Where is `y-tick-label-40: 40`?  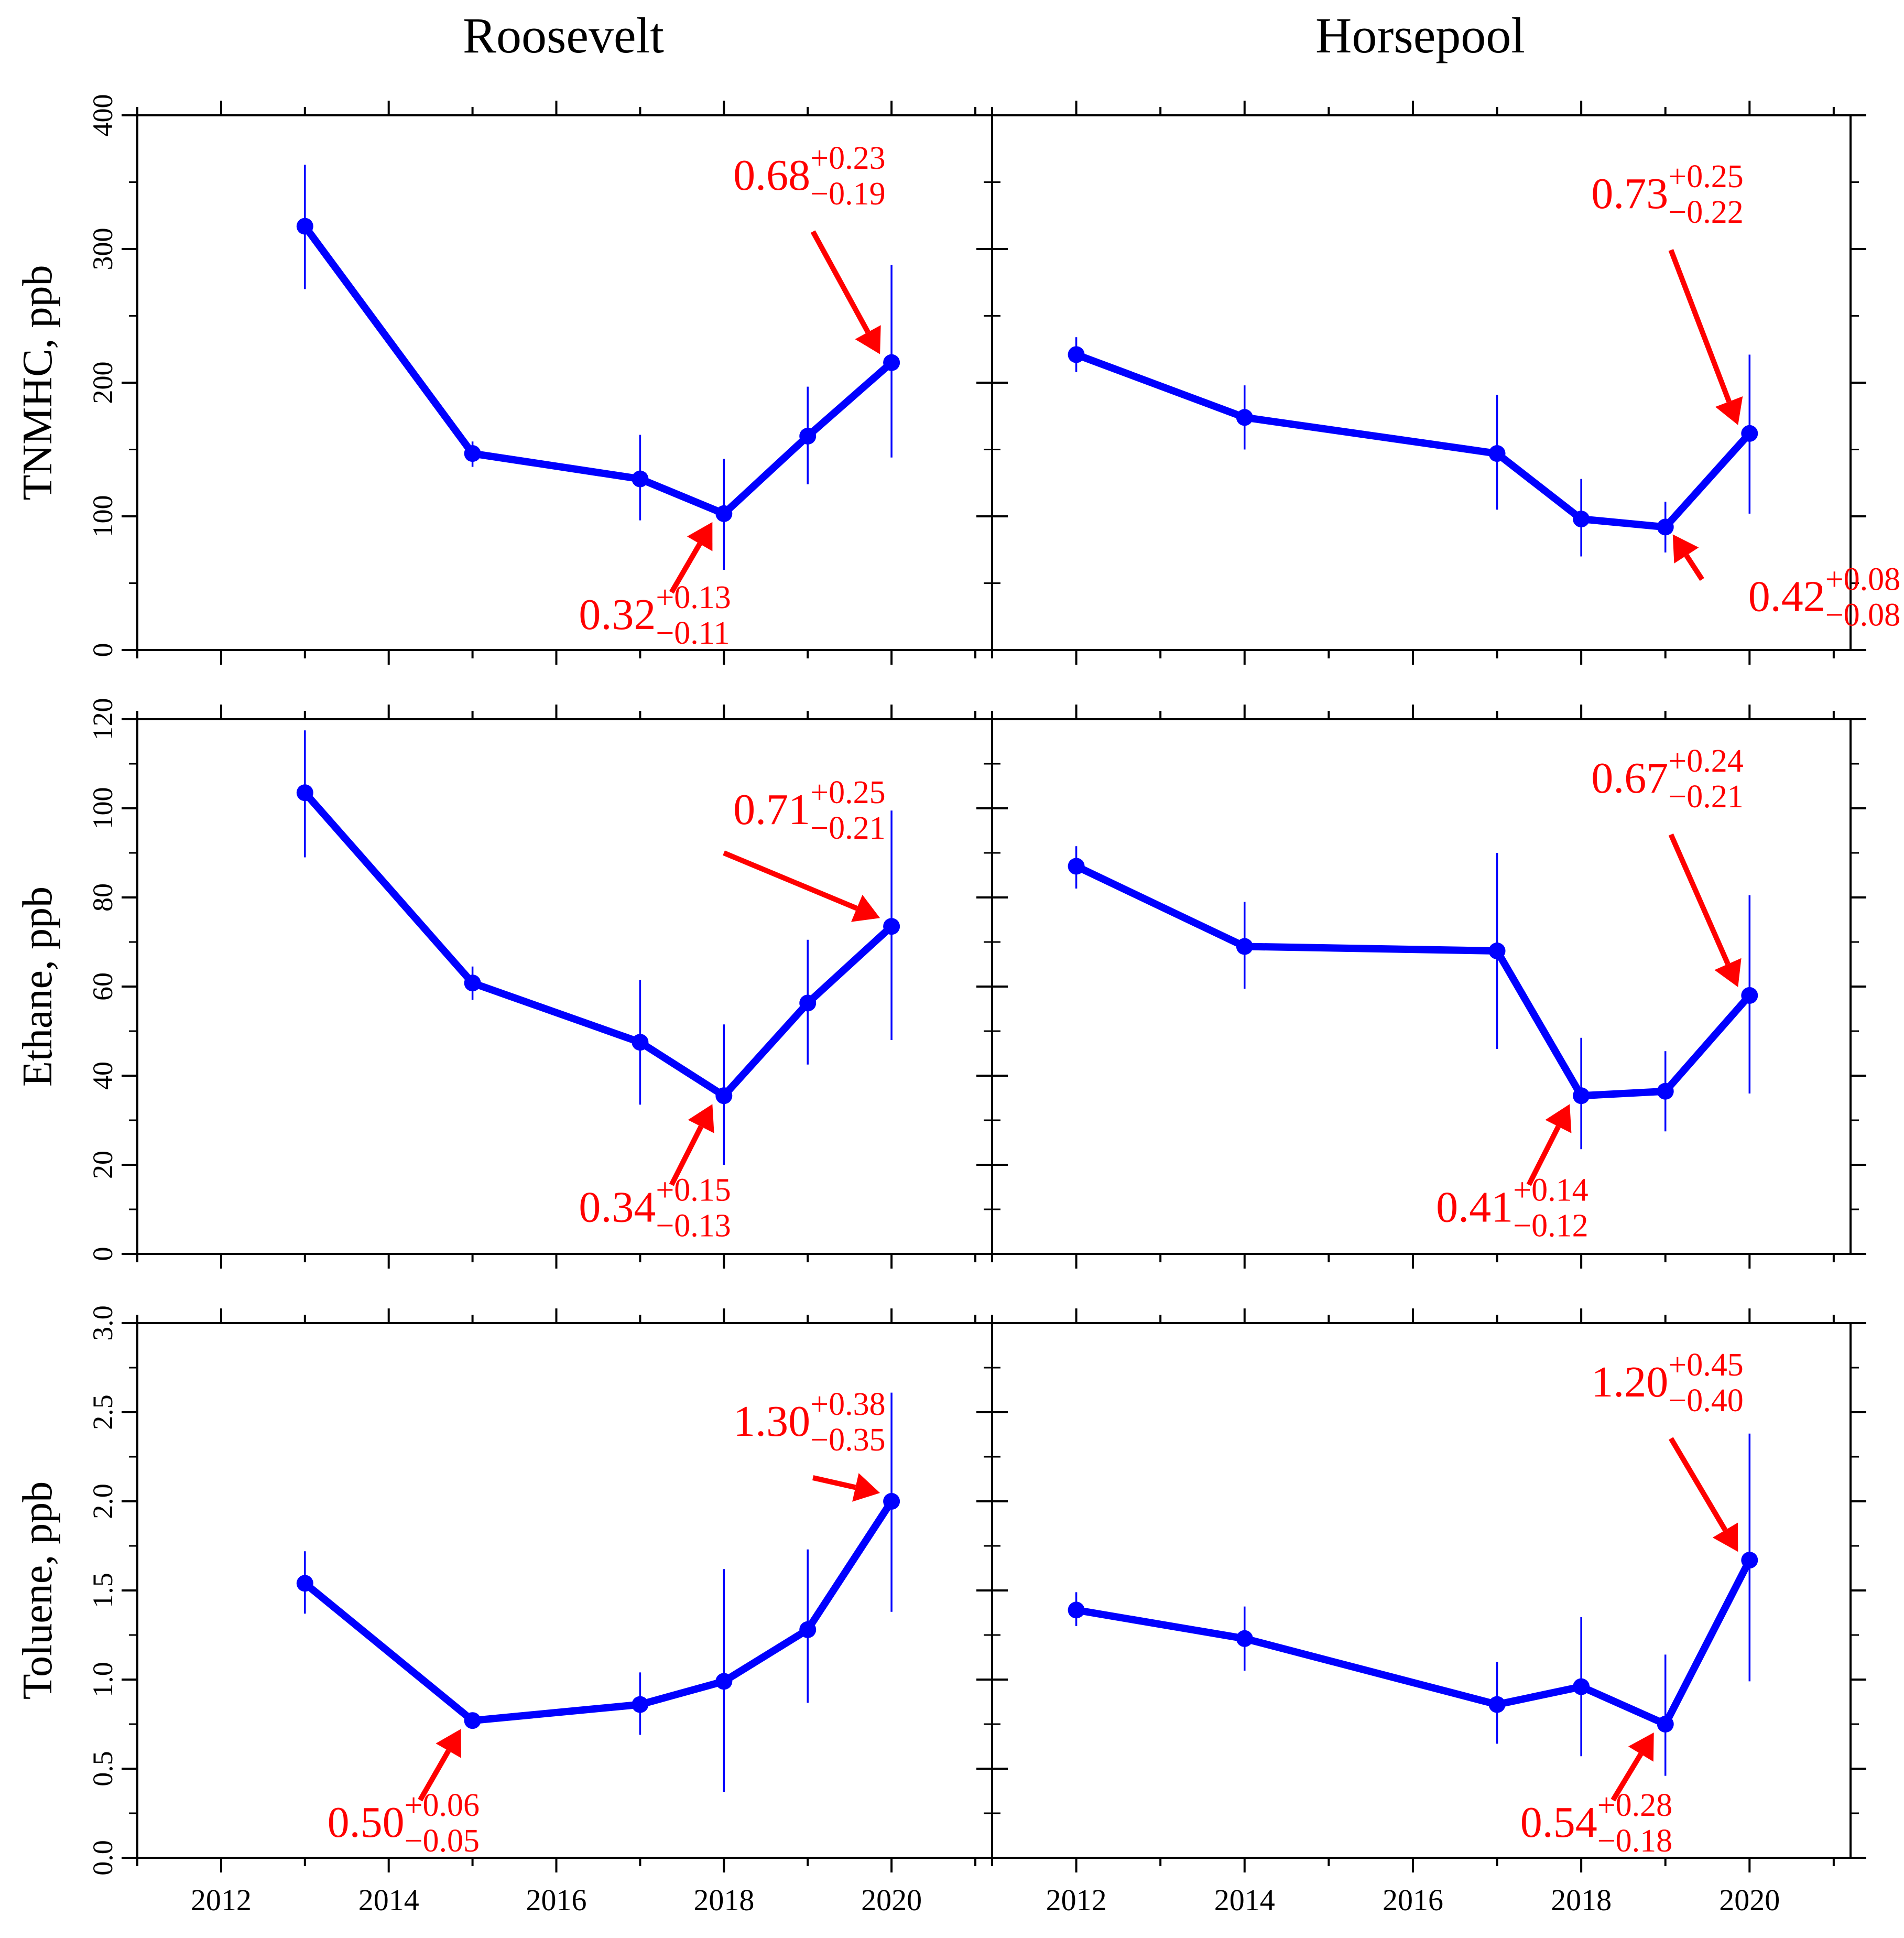 y-tick-label-40: 40 is located at coordinates (102, 1076).